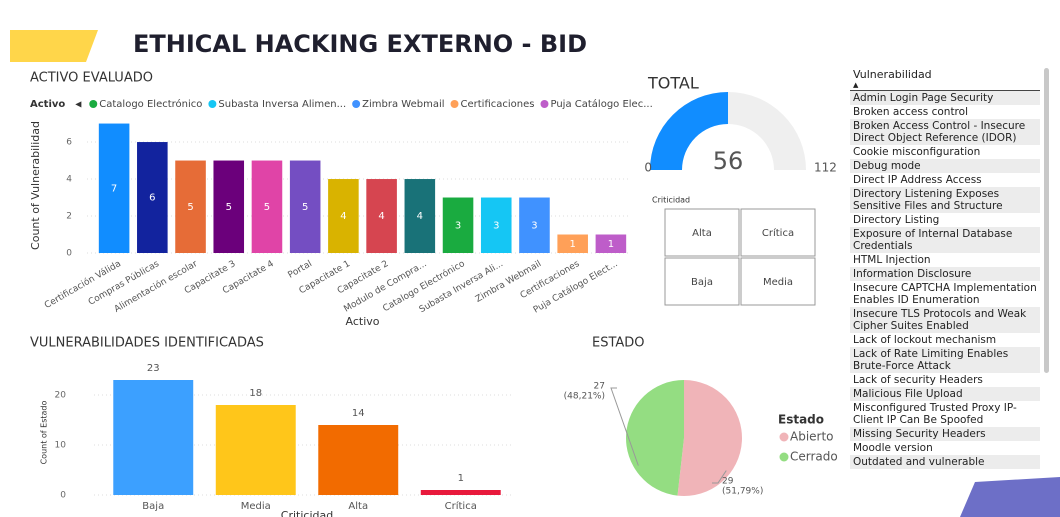 The height and width of the screenshot is (517, 1060). I want to click on data-label: 29, so click(728, 482).